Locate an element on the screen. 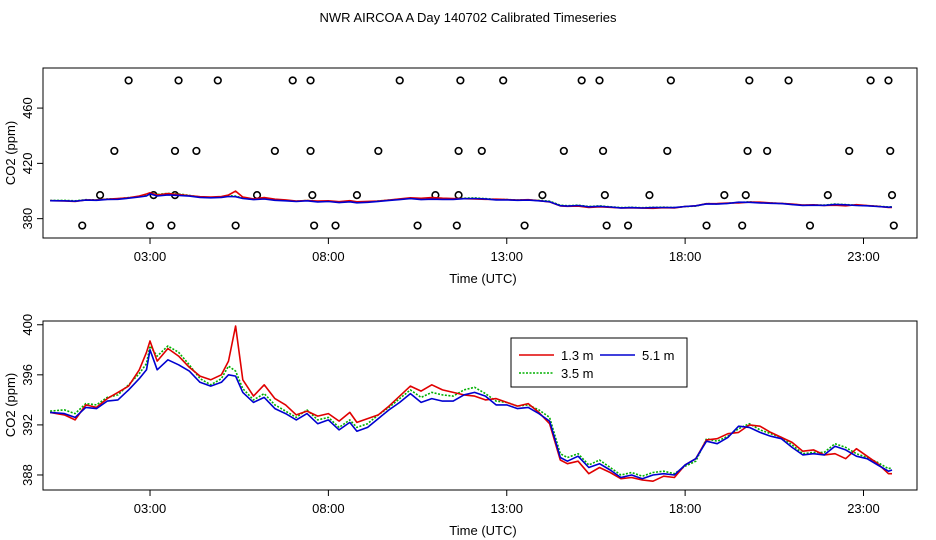 This screenshot has height=540, width=936. legend-label-3-5m: 3.5 m is located at coordinates (577, 373).